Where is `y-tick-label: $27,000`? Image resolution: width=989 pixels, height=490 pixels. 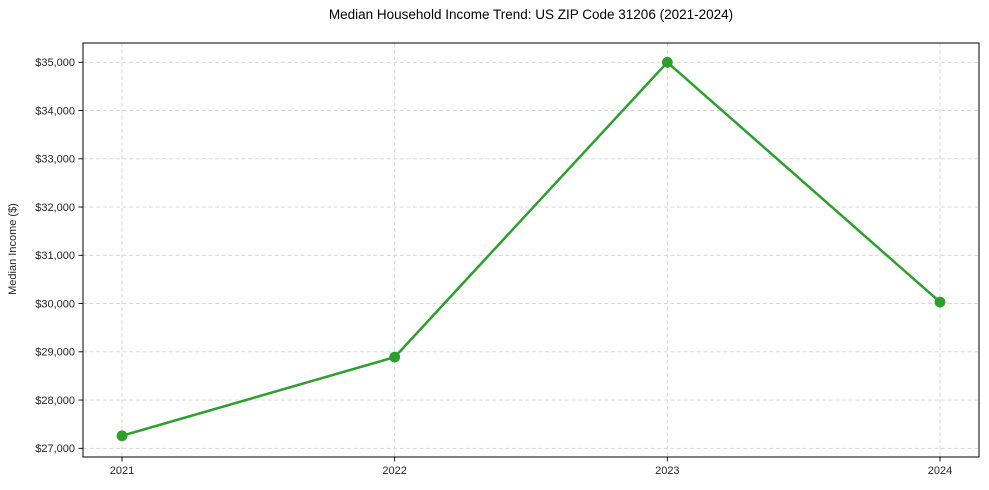
y-tick-label: $27,000 is located at coordinates (55, 449).